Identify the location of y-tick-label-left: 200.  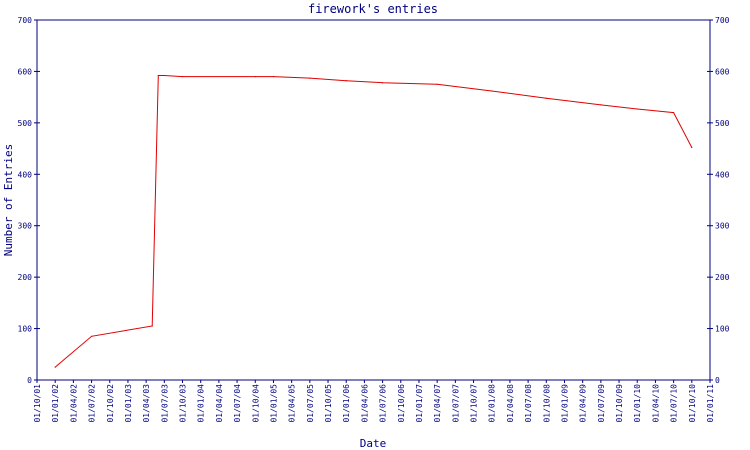
(25, 277).